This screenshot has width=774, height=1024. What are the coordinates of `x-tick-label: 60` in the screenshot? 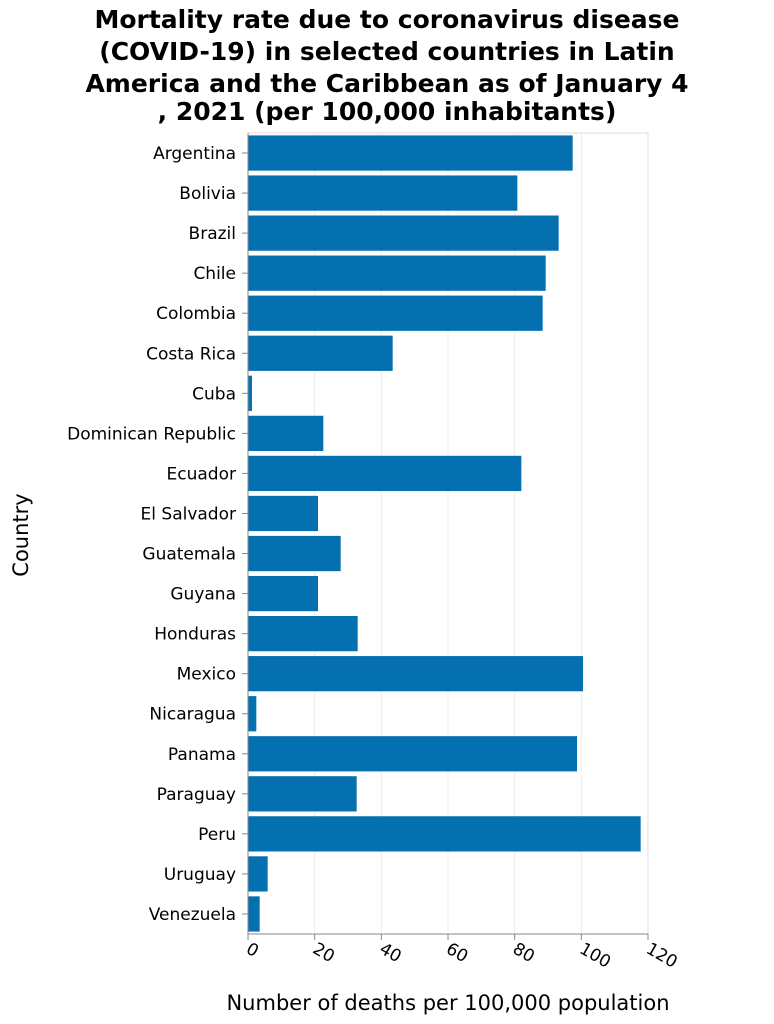 It's located at (457, 953).